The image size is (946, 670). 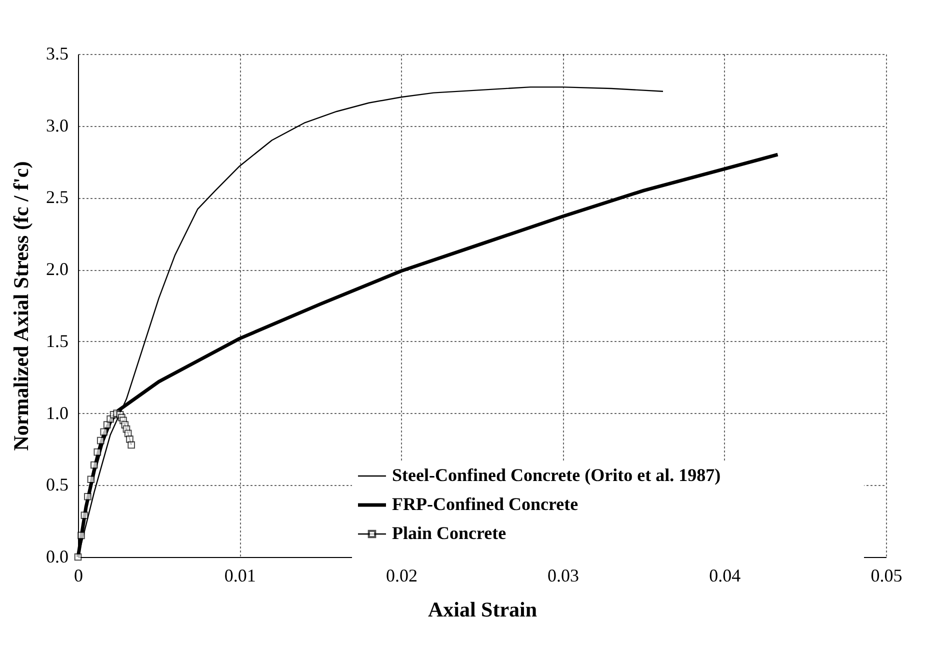 What do you see at coordinates (485, 504) in the screenshot?
I see `legend-label: FRP-Confined Concrete` at bounding box center [485, 504].